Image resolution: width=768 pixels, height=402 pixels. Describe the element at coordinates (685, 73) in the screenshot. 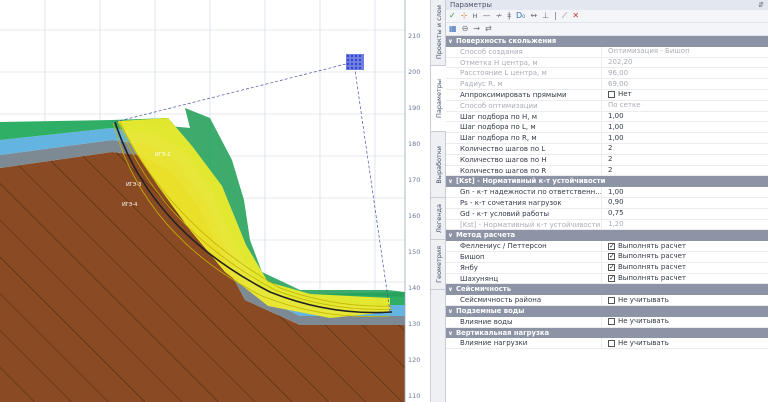

I see `property-value: 96,00` at that location.